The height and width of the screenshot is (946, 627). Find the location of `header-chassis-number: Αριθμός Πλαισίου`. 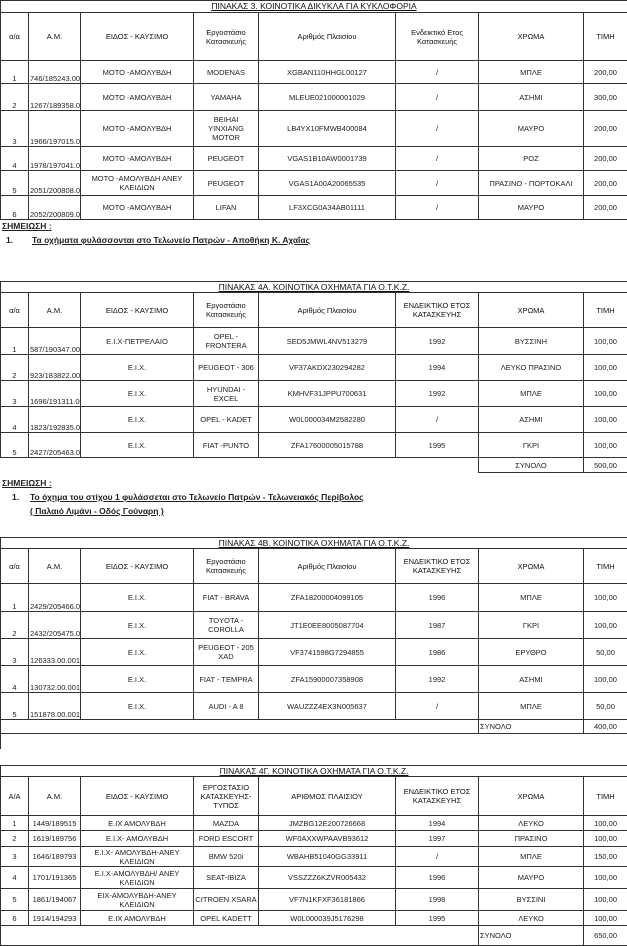

header-chassis-number: Αριθμός Πλαισίου is located at coordinates (327, 310).